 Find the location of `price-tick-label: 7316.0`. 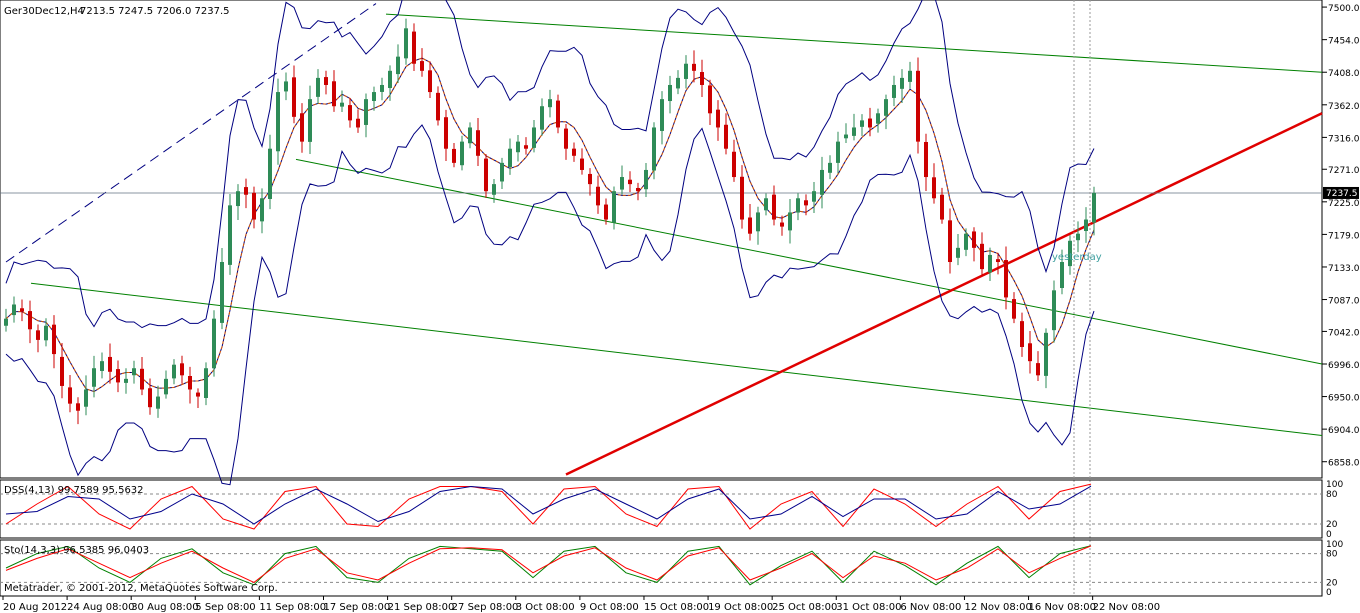

price-tick-label: 7316.0 is located at coordinates (1344, 139).